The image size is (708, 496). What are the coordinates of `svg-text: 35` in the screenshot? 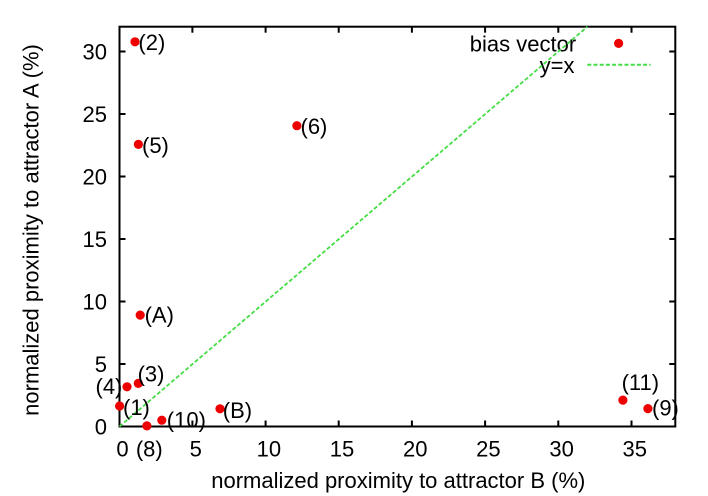 It's located at (635, 449).